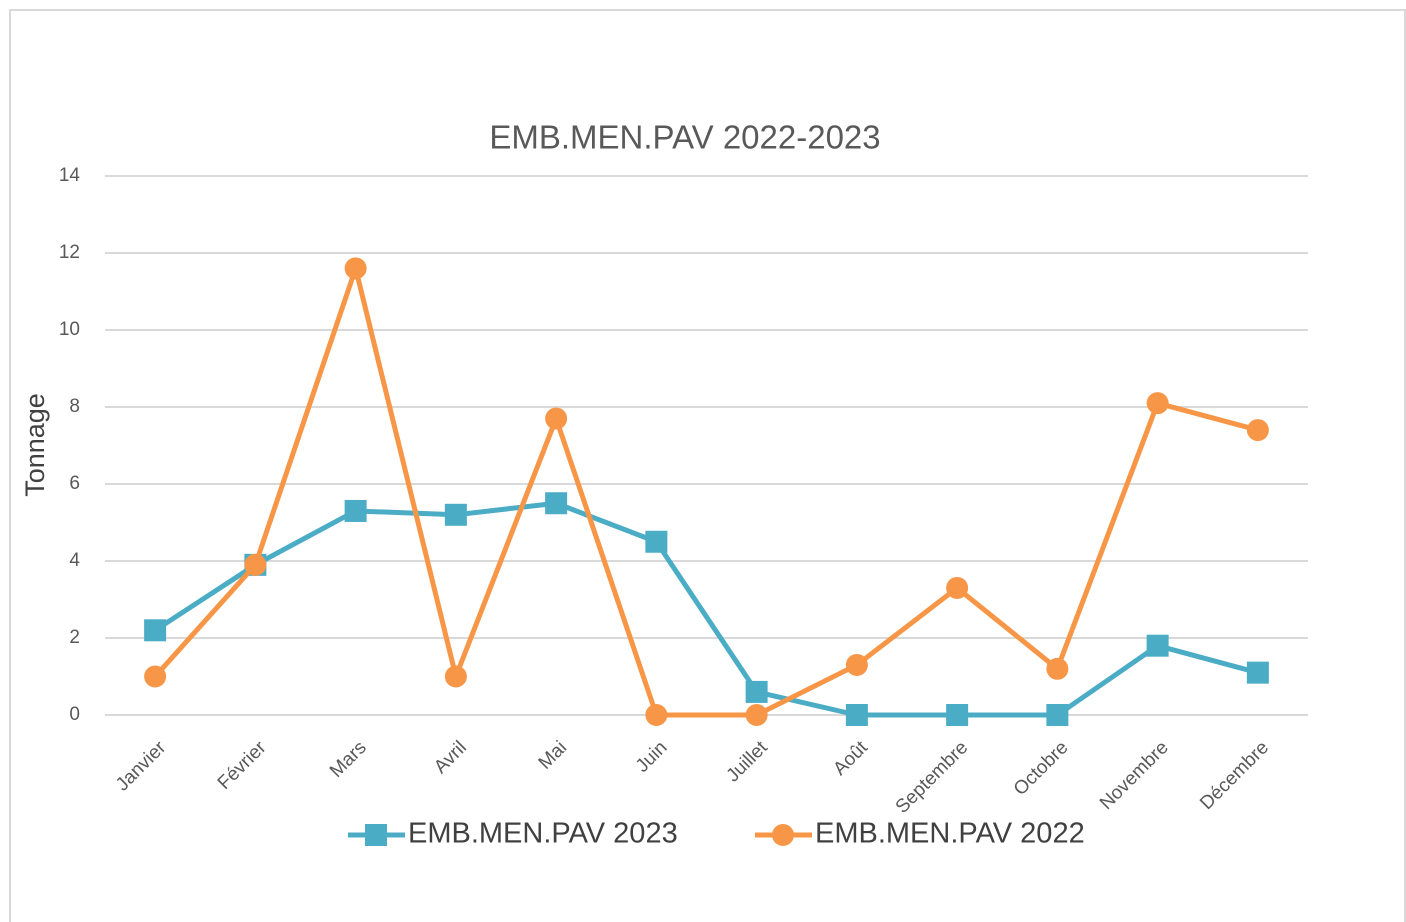  Describe the element at coordinates (1134, 775) in the screenshot. I see `x-tick-label: Novembre` at that location.